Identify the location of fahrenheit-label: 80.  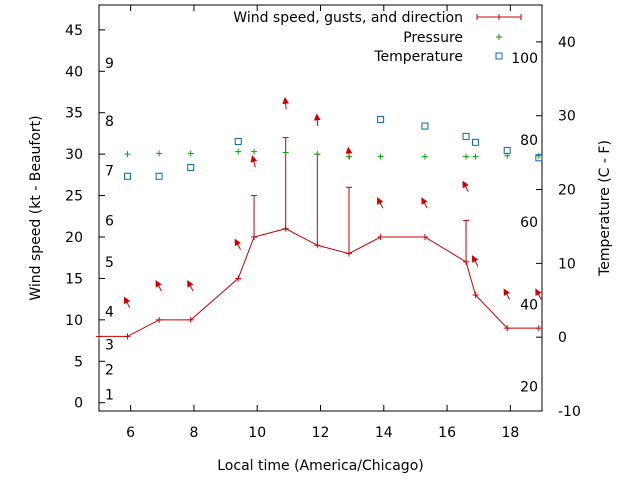
(529, 141).